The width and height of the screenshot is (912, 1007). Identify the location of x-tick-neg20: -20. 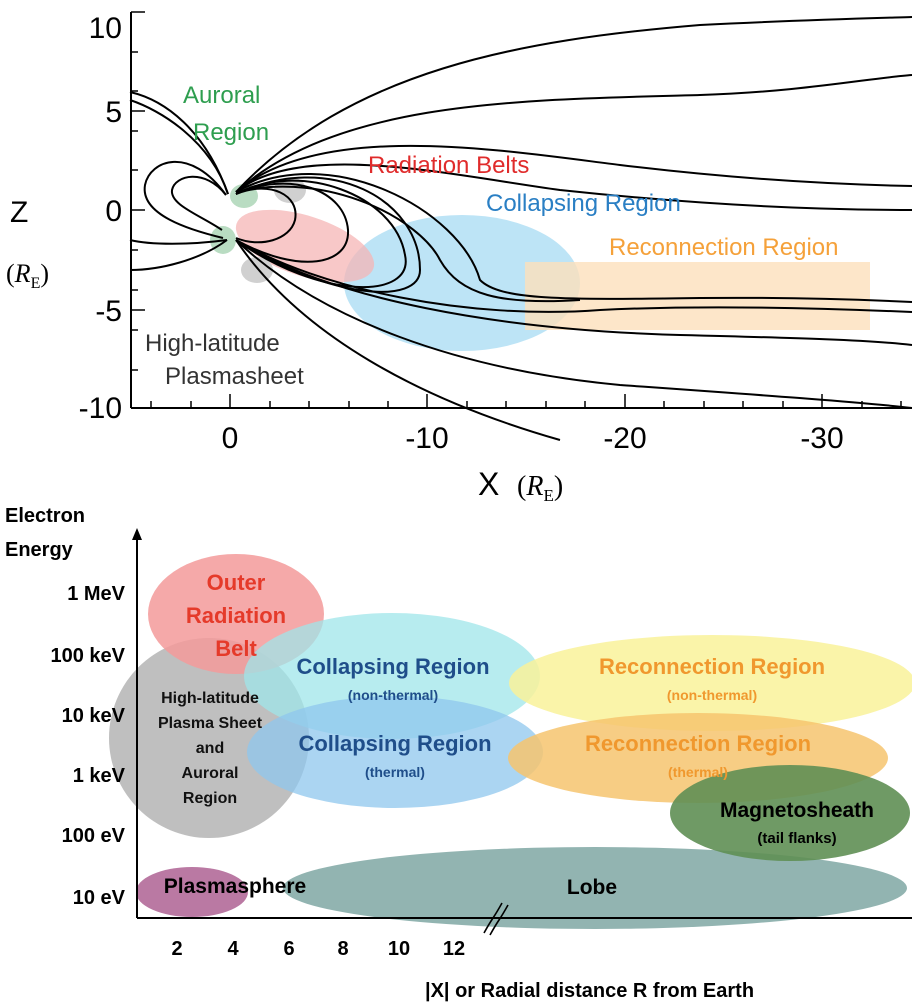
(624, 438).